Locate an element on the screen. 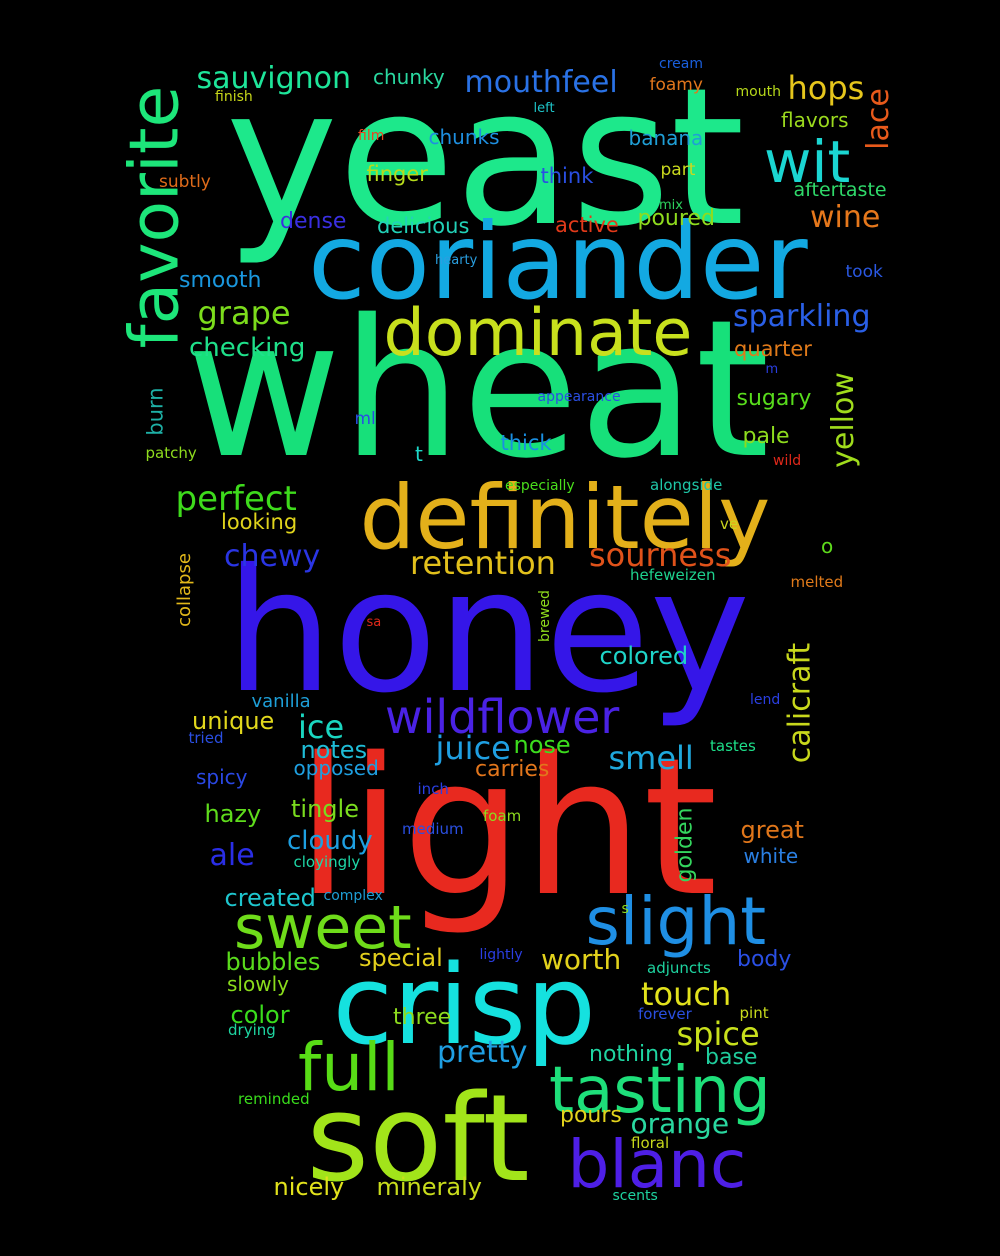  word-delicious: delicious is located at coordinates (423, 225).